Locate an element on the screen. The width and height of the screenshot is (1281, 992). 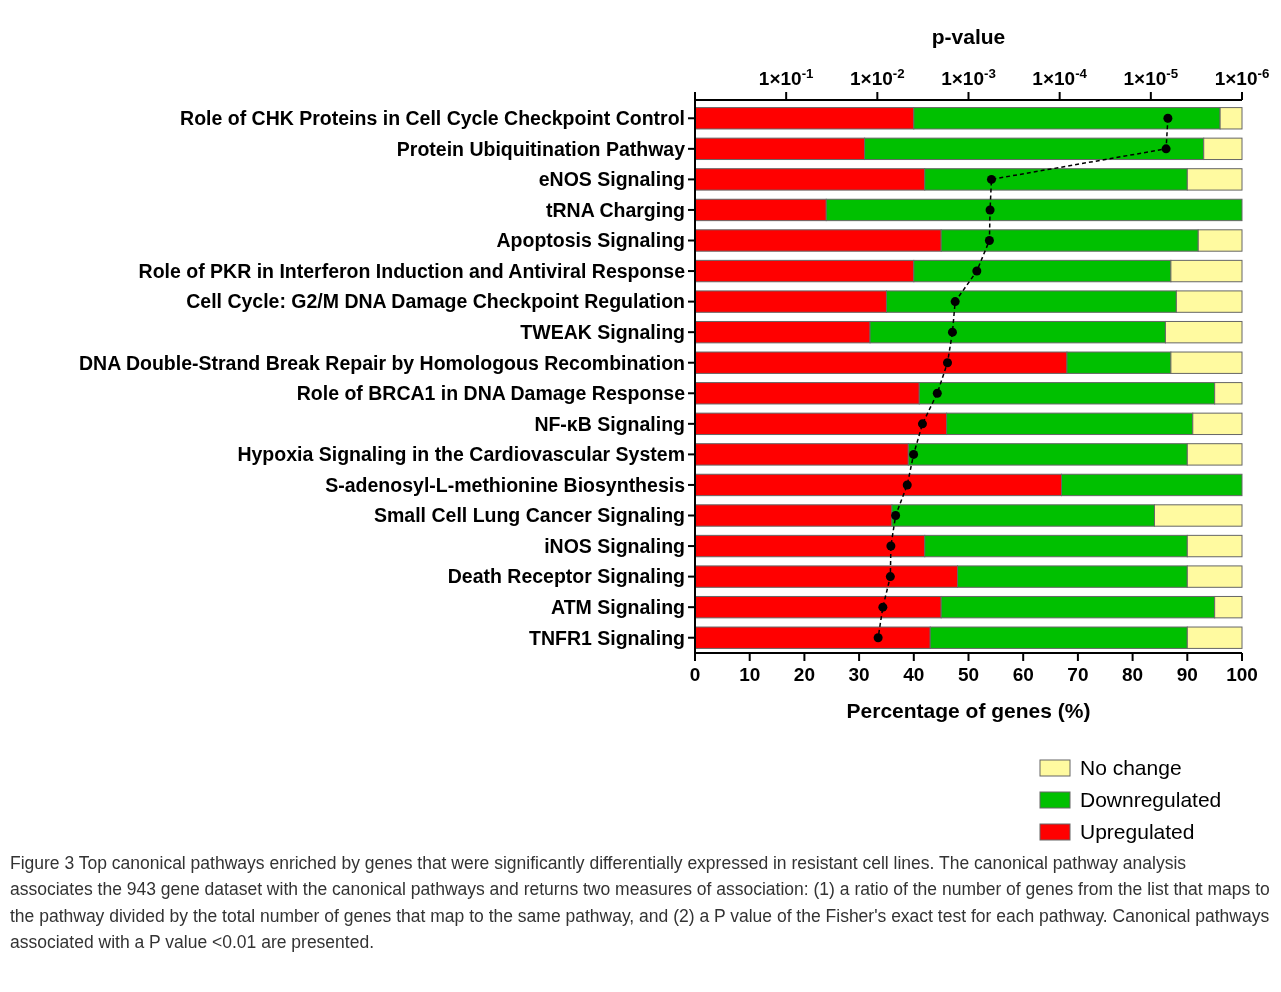
x-tick-label: 80 is located at coordinates (1133, 674).